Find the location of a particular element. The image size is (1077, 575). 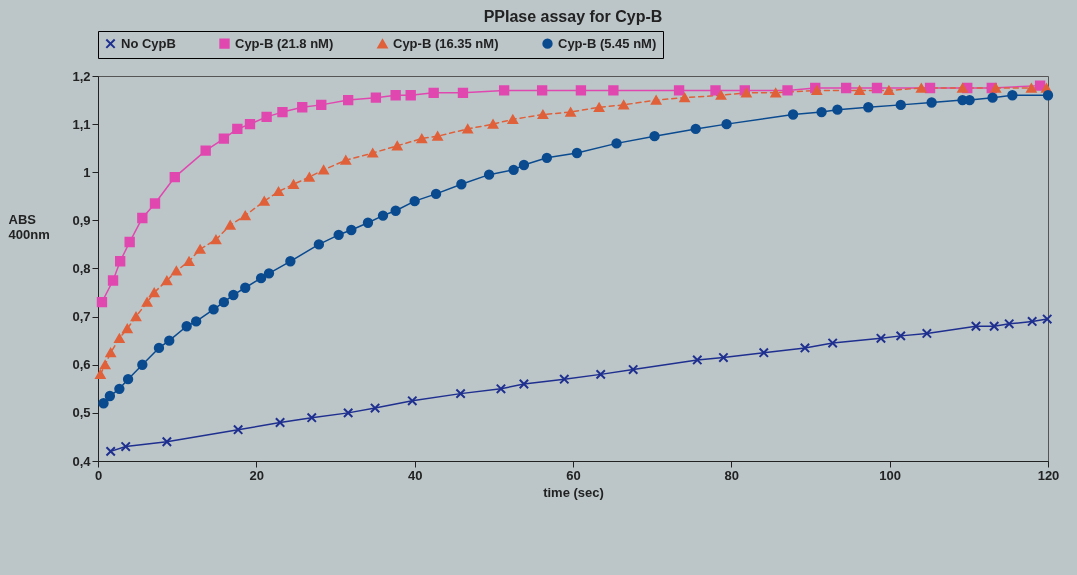

y-tick-label: 1 is located at coordinates (87, 172).